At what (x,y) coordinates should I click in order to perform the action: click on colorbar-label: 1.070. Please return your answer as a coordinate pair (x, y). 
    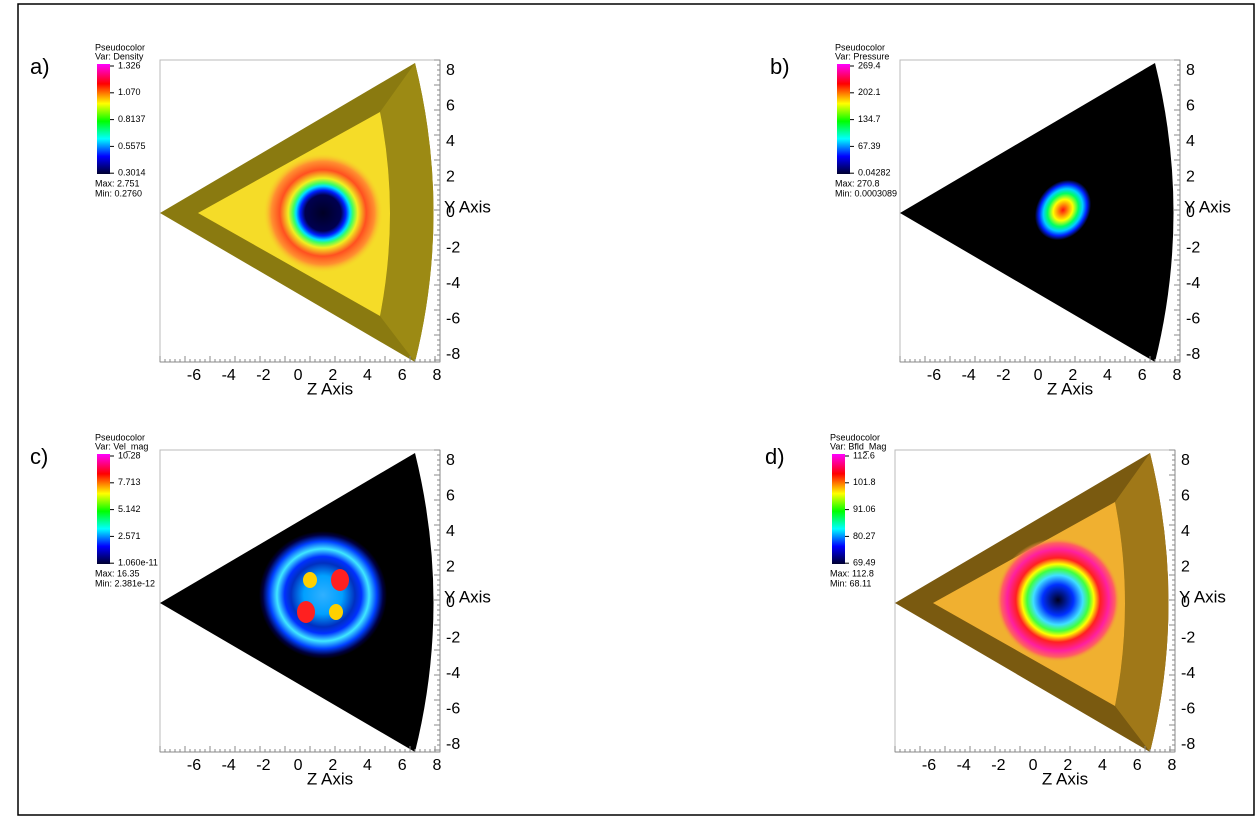
    Looking at the image, I should click on (129, 92).